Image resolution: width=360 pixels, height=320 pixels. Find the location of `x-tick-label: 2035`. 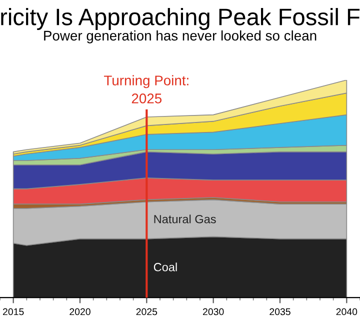

x-tick-label: 2035 is located at coordinates (280, 312).